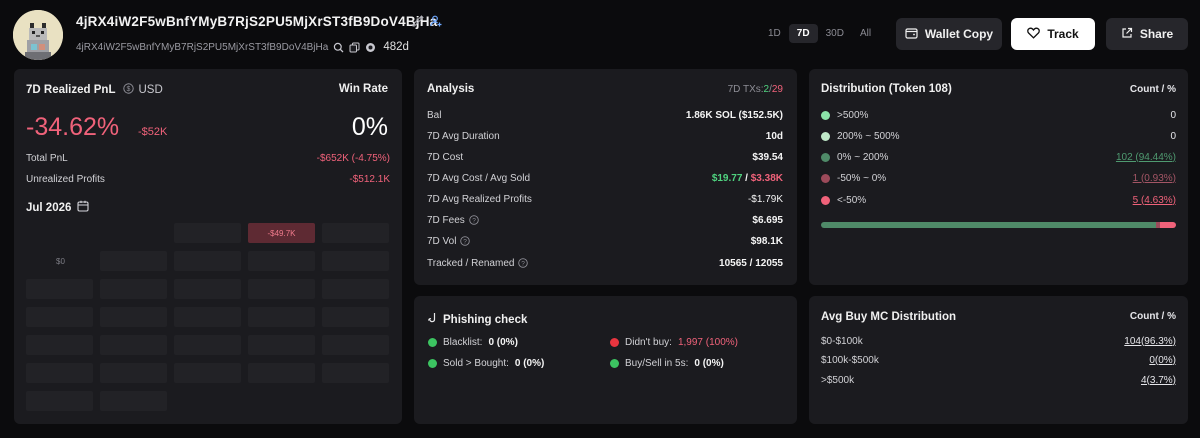 The height and width of the screenshot is (438, 1200). I want to click on calendar-day-cell: -$49.7K, so click(281, 233).